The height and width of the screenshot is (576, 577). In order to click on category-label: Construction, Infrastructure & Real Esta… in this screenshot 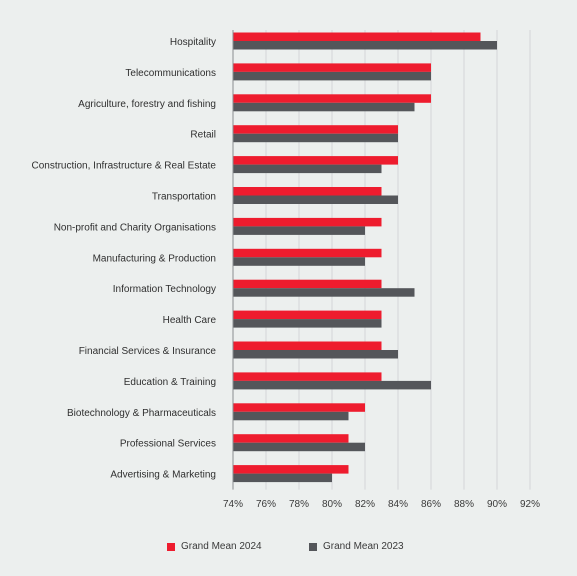, I will do `click(123, 166)`.